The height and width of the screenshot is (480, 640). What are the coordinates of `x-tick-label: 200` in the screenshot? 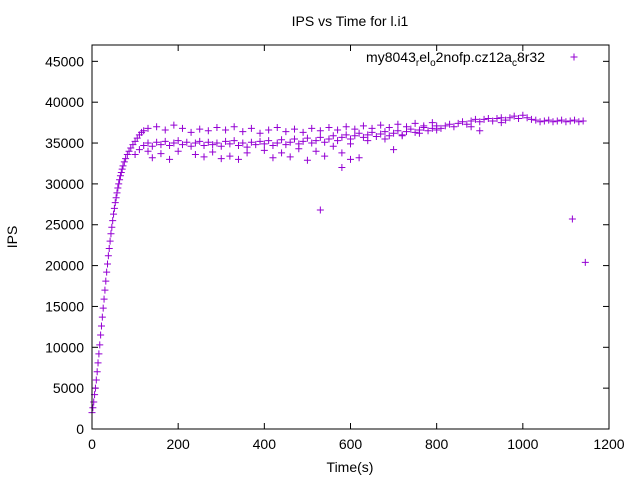 It's located at (178, 444).